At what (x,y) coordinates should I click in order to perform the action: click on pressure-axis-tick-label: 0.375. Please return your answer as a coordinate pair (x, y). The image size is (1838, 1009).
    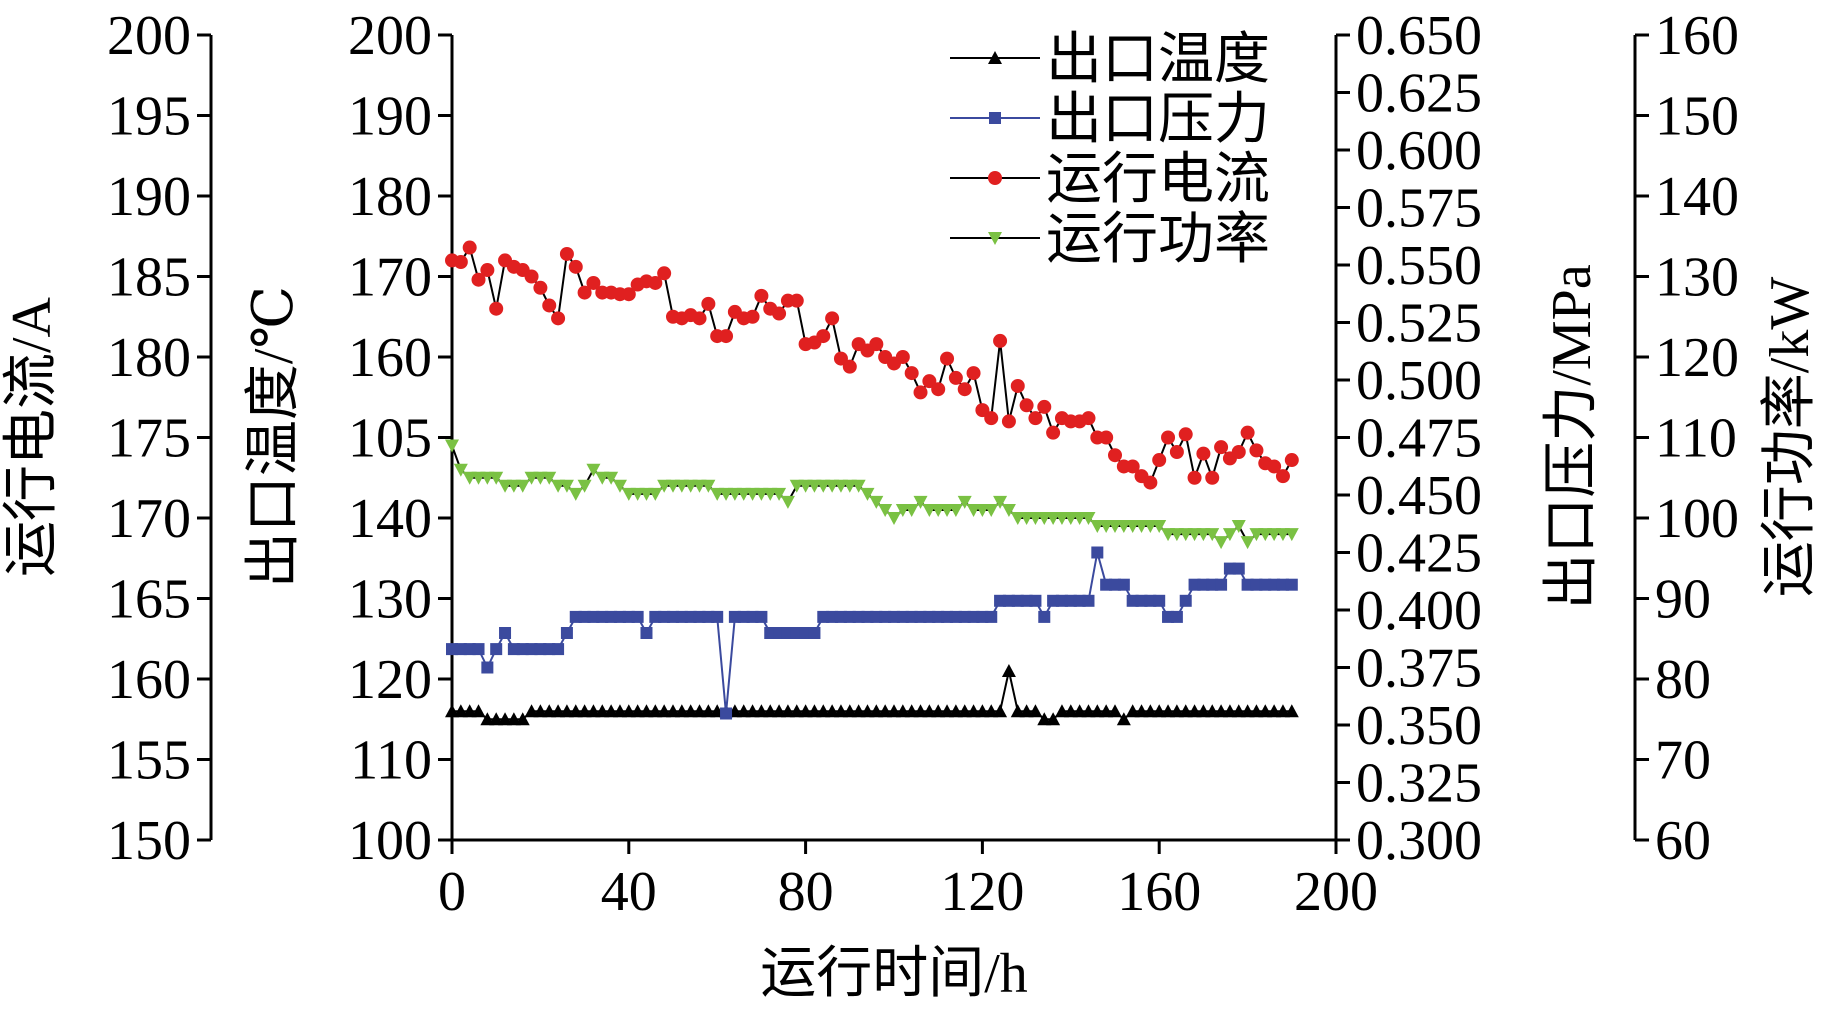
    Looking at the image, I should click on (1419, 669).